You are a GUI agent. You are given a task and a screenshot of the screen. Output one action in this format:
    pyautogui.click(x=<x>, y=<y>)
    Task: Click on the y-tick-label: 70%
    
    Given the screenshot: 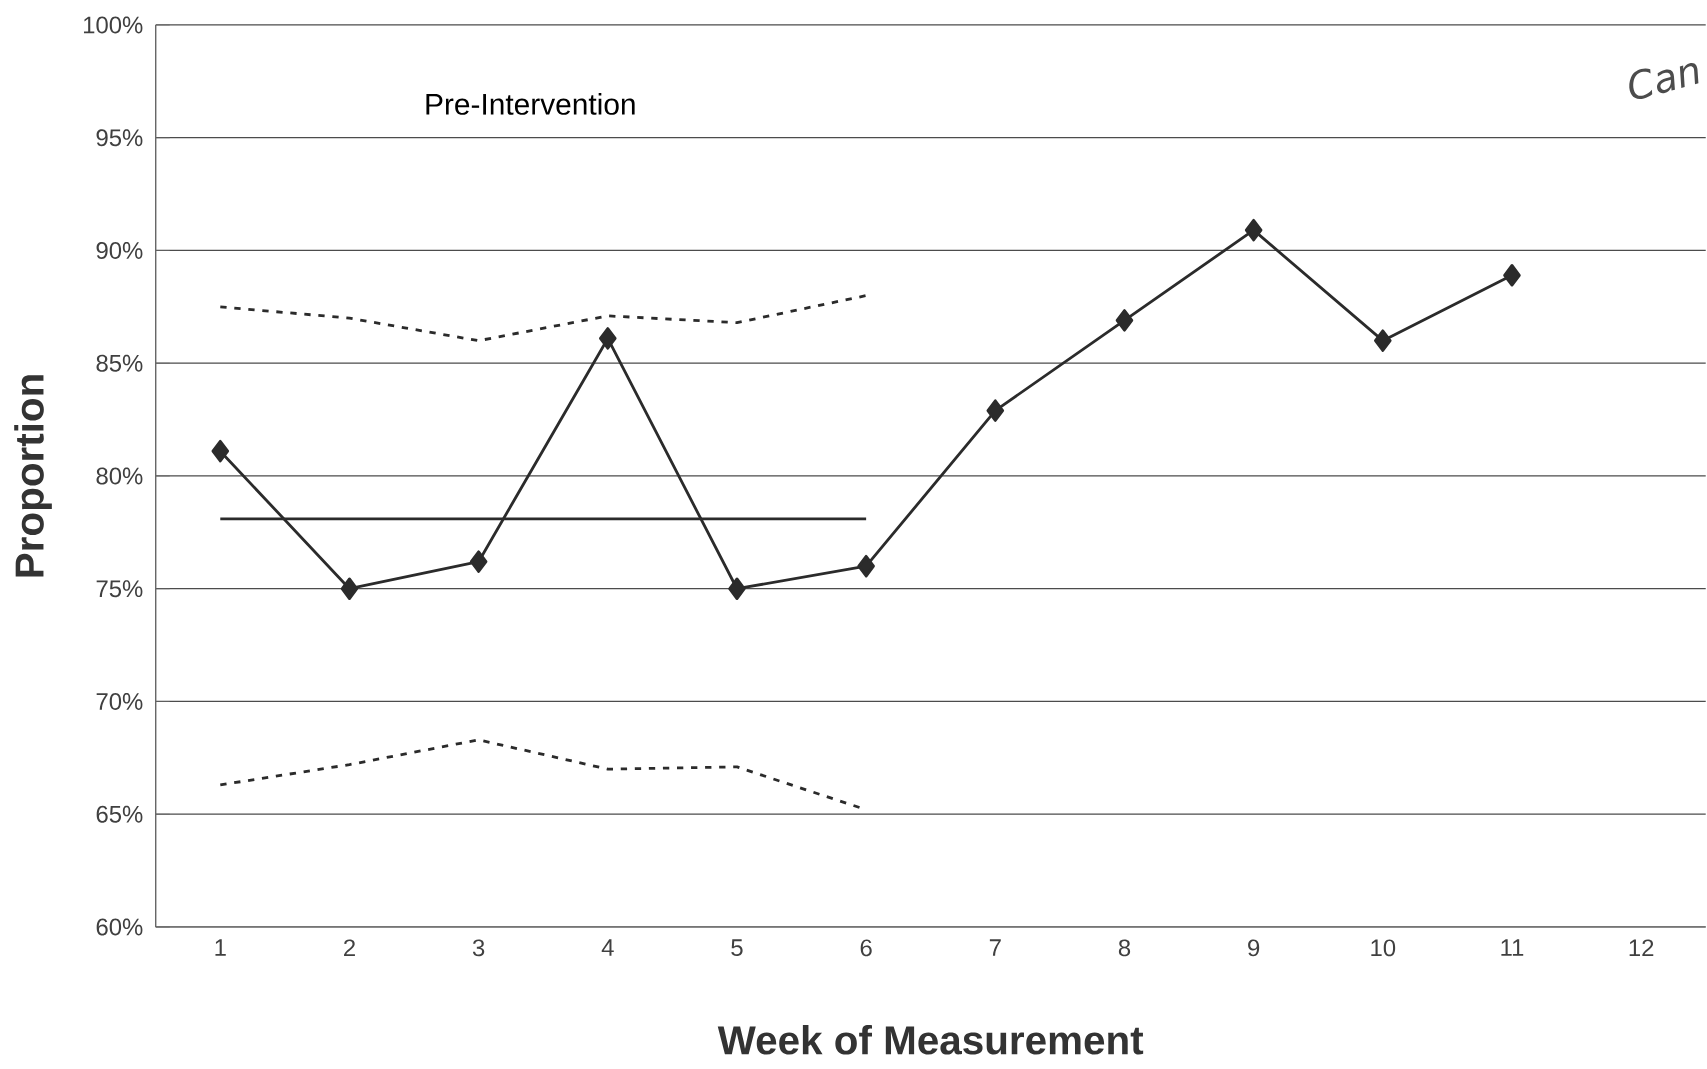 What is the action you would take?
    pyautogui.click(x=119, y=701)
    